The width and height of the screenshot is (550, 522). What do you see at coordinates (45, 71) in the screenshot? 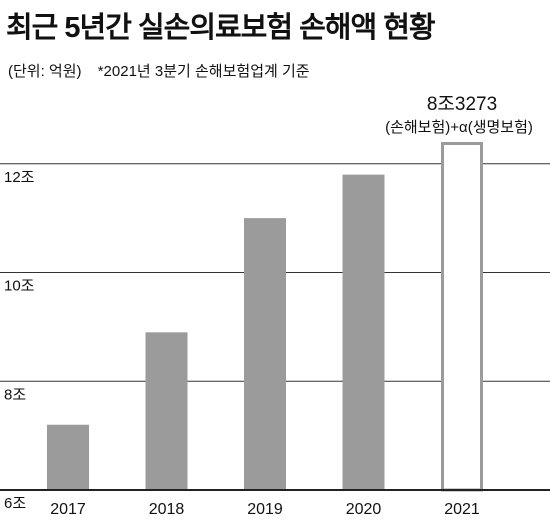
I see `unit-note: (단위: 억원)` at bounding box center [45, 71].